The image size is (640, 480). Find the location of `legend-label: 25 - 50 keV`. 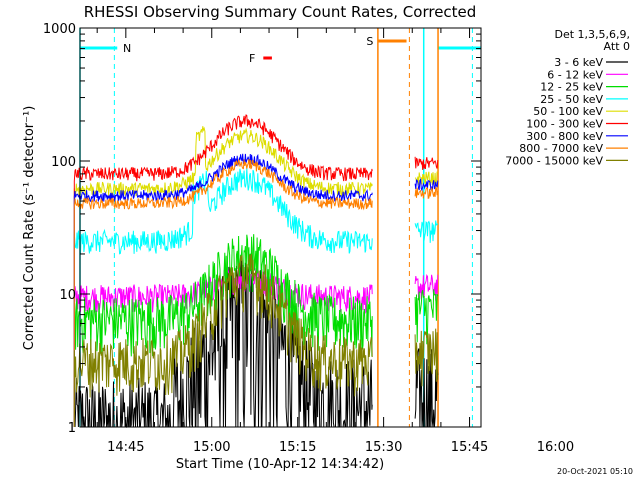

legend-label: 25 - 50 keV is located at coordinates (571, 99).